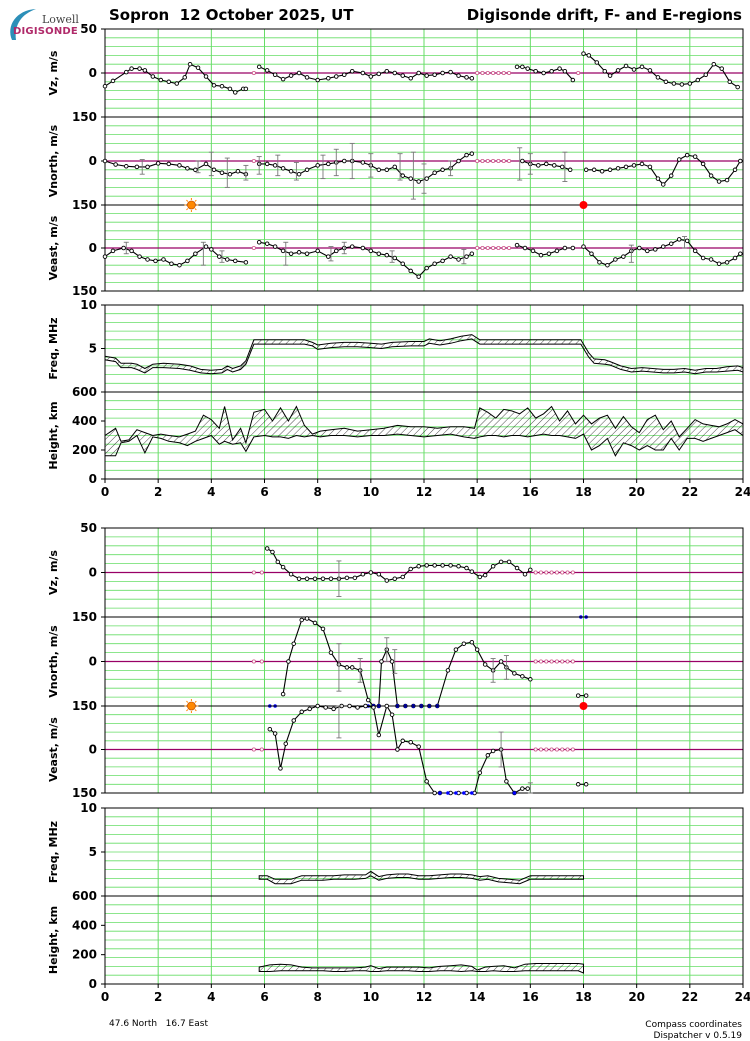  Describe the element at coordinates (662, 252) in the screenshot. I see `chart1-veast-series-line` at that location.